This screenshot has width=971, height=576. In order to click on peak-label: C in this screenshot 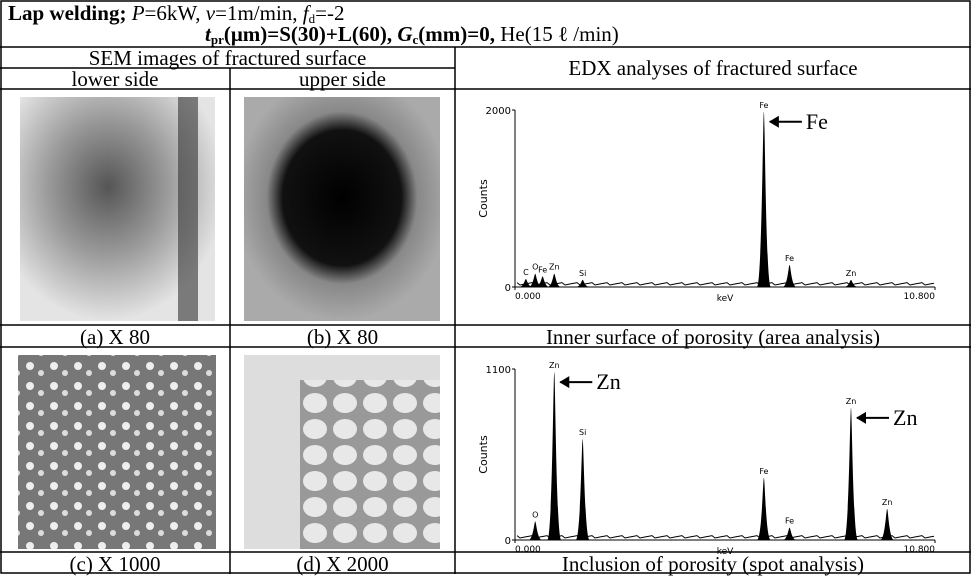, I will do `click(526, 272)`.